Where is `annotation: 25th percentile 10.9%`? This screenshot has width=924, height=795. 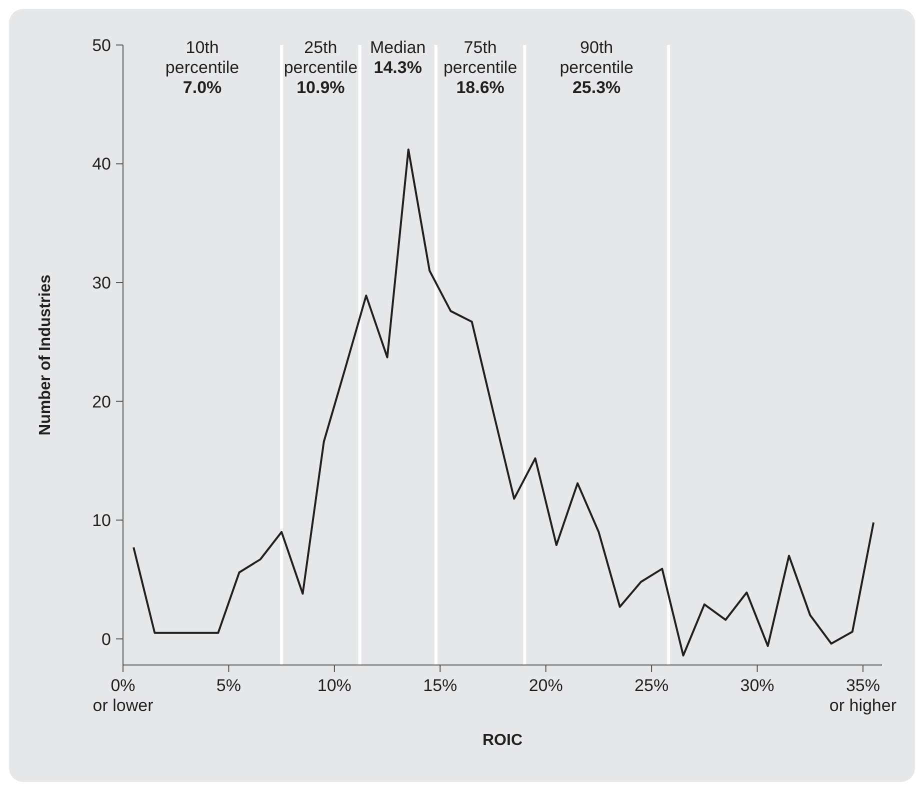 annotation: 25th percentile 10.9% is located at coordinates (321, 67).